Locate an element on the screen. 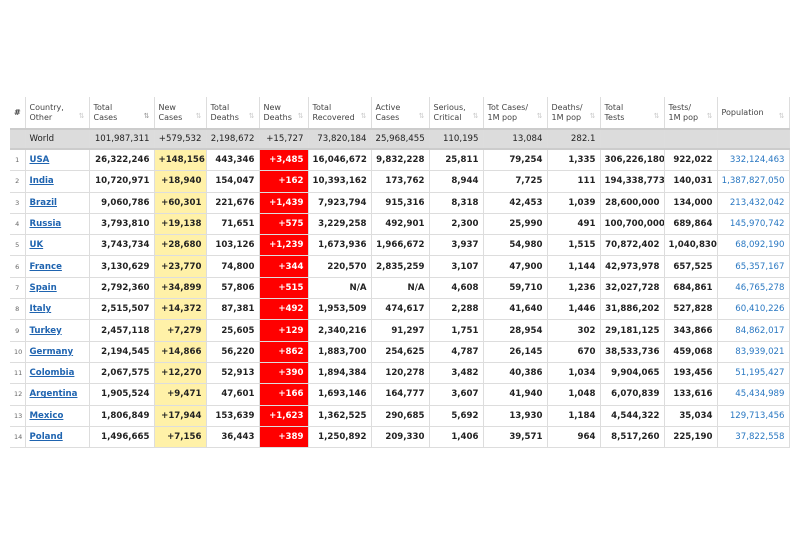 This screenshot has height=546, width=800. cell-new-cases: +19,138 is located at coordinates (180, 224).